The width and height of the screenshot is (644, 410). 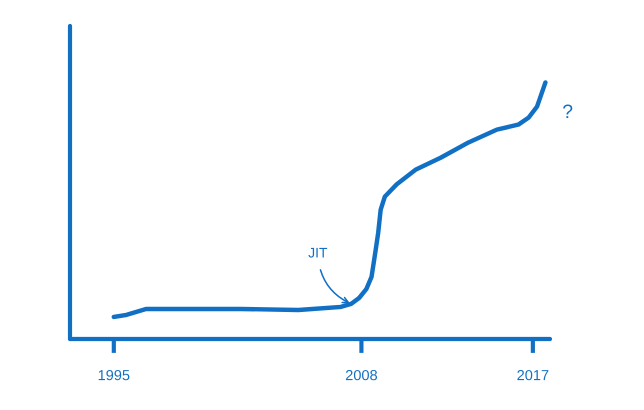 What do you see at coordinates (362, 375) in the screenshot?
I see `x-tick-label: 2008` at bounding box center [362, 375].